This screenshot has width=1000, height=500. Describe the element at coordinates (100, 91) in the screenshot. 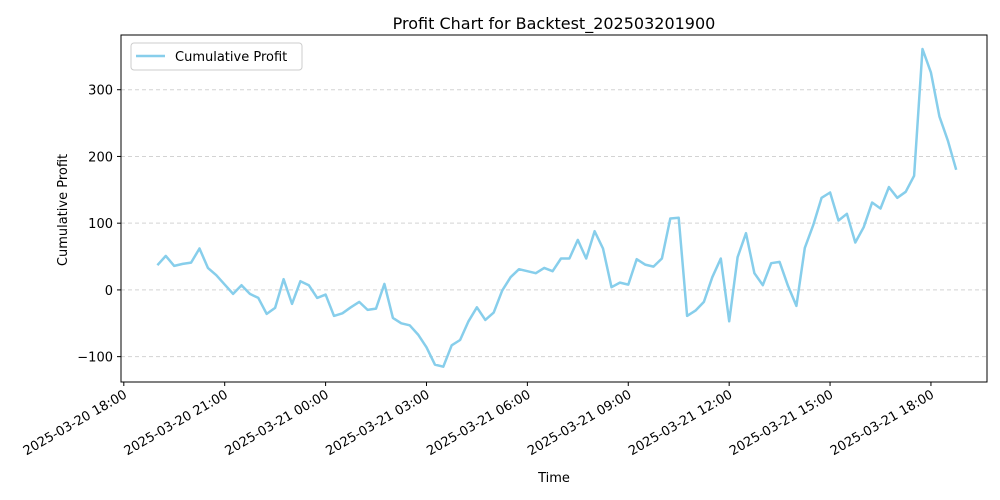

I see `y-tick-label: 300` at that location.